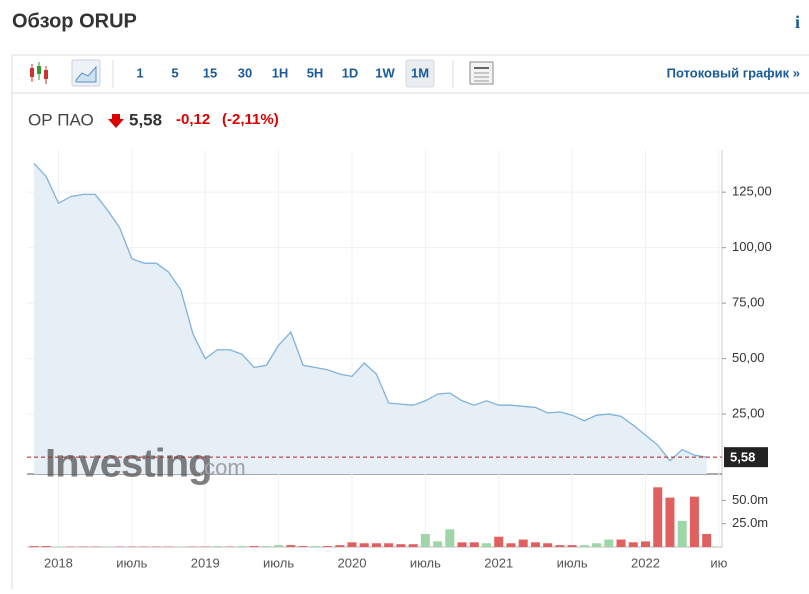 The width and height of the screenshot is (809, 594). What do you see at coordinates (145, 119) in the screenshot?
I see `last-price: 5,58` at bounding box center [145, 119].